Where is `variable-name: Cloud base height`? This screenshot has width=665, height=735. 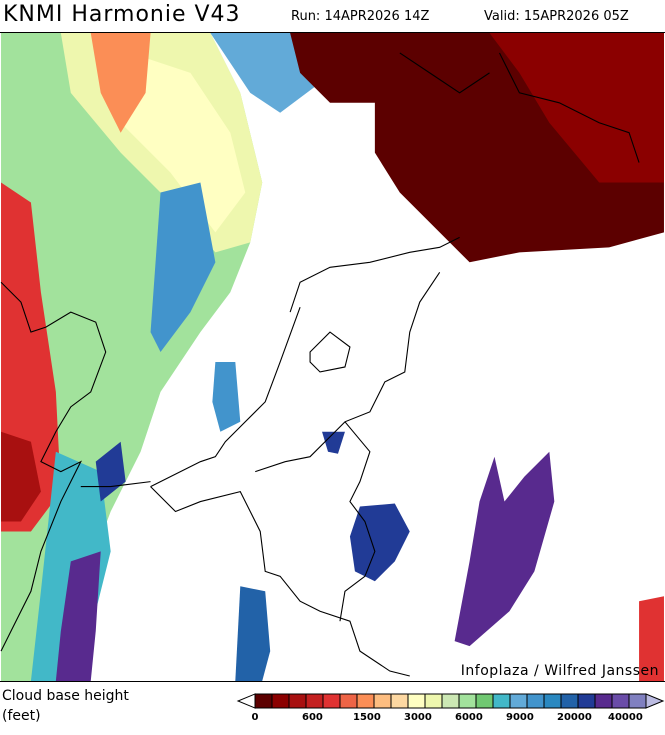 variable-name: Cloud base height is located at coordinates (65, 696).